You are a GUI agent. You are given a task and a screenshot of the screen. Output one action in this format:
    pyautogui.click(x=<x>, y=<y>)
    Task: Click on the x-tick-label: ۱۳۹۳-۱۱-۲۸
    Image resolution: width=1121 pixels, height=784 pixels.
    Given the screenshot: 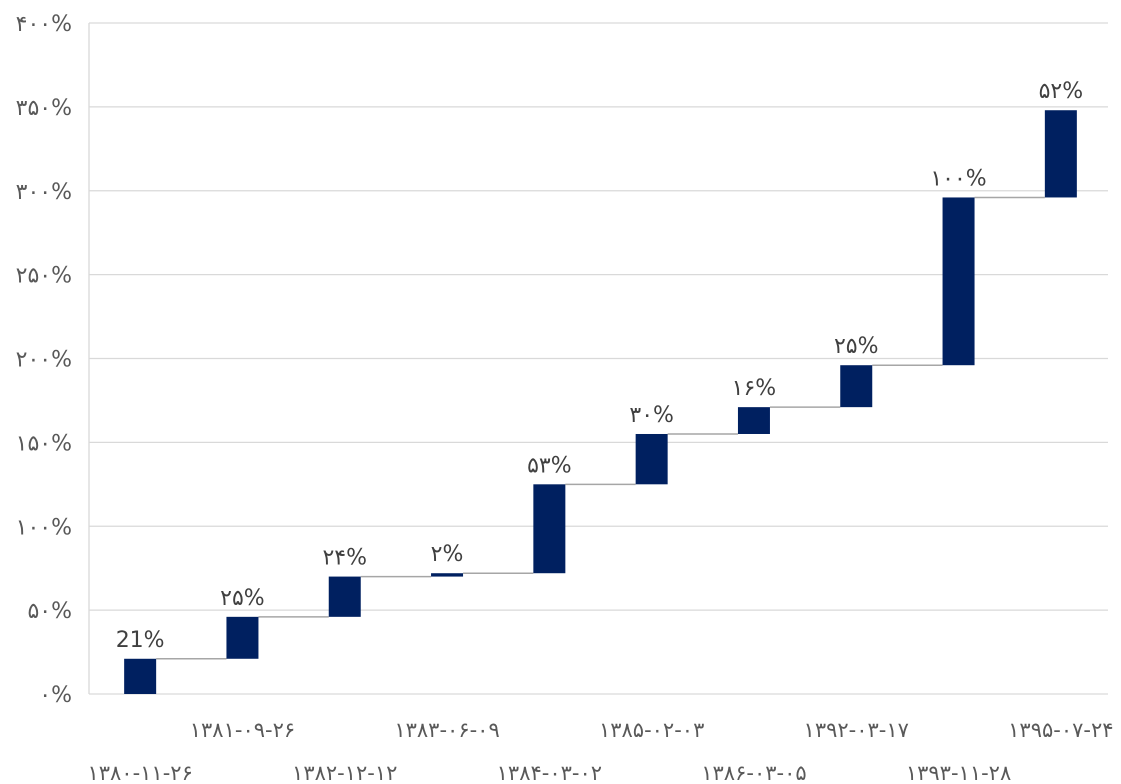 What is the action you would take?
    pyautogui.click(x=958, y=772)
    